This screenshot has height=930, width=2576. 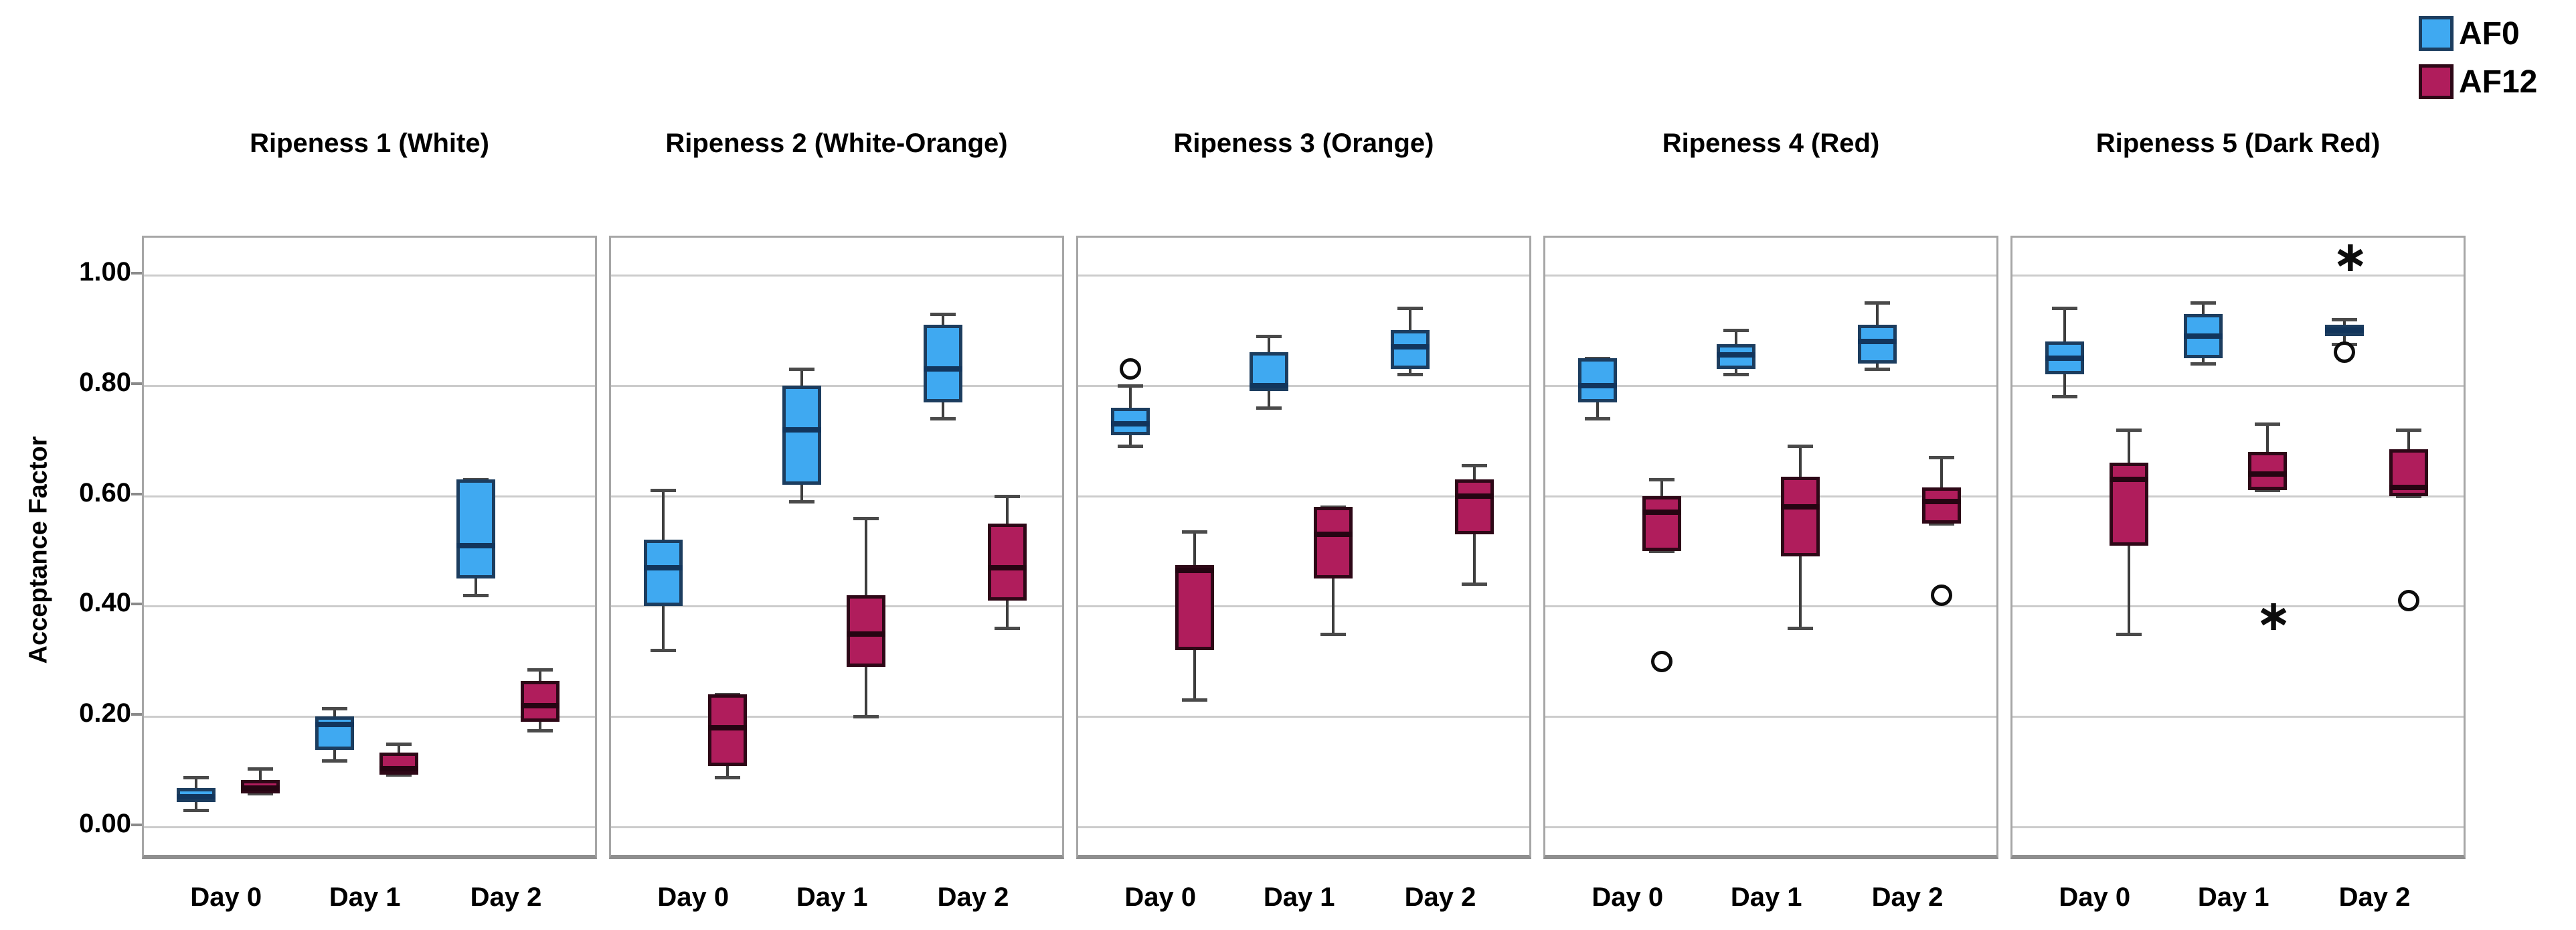 I want to click on box-af12-day1, so click(x=2268, y=471).